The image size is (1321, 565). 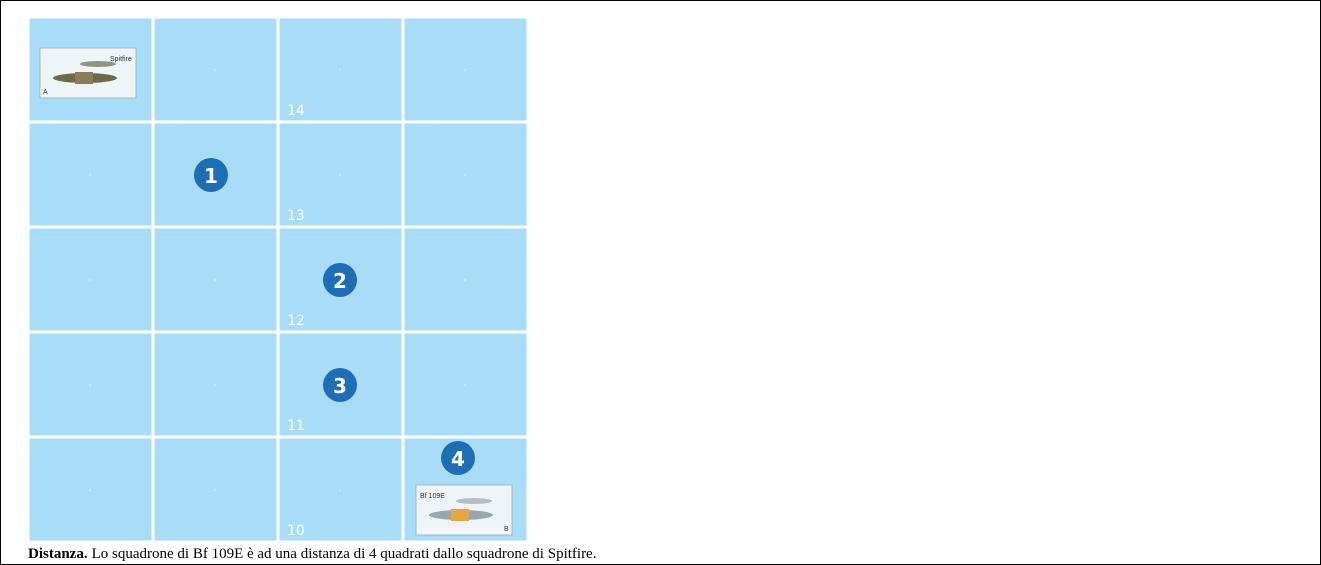 What do you see at coordinates (45, 92) in the screenshot?
I see `counter-letter: A` at bounding box center [45, 92].